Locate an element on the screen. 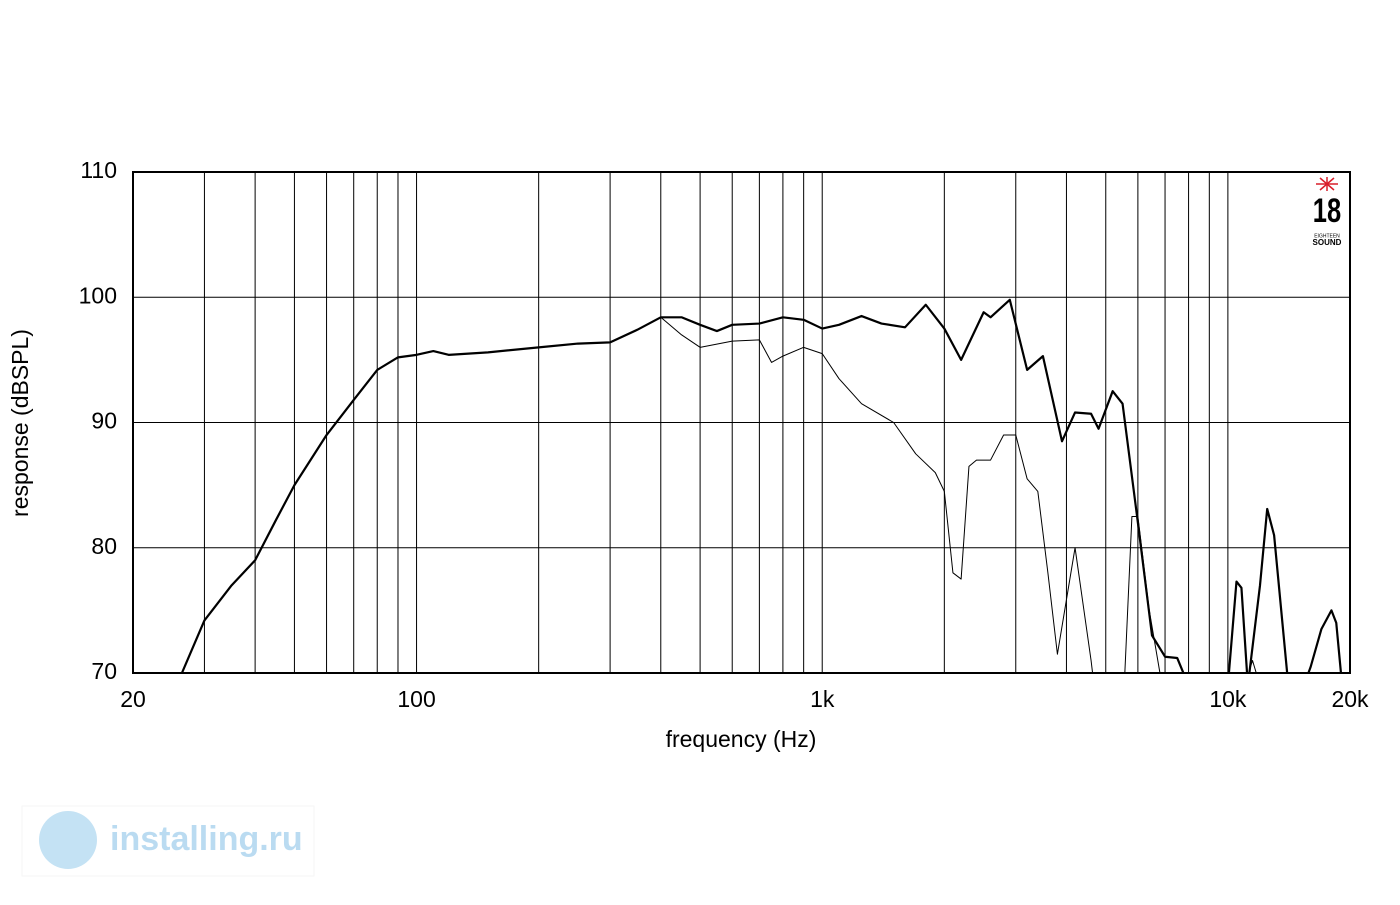 The height and width of the screenshot is (905, 1400). watermark-text: installing.ru is located at coordinates (206, 839).